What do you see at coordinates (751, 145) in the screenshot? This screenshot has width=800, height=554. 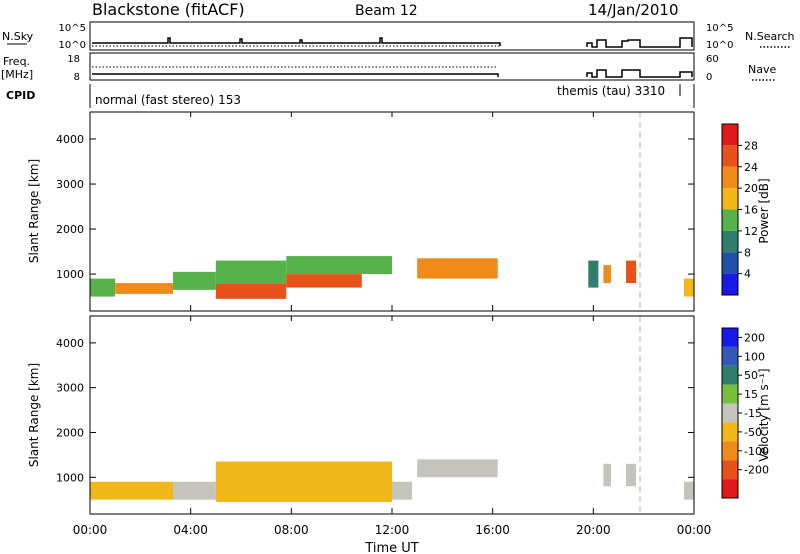 I see `power-colorbar-tick-label: 28` at bounding box center [751, 145].